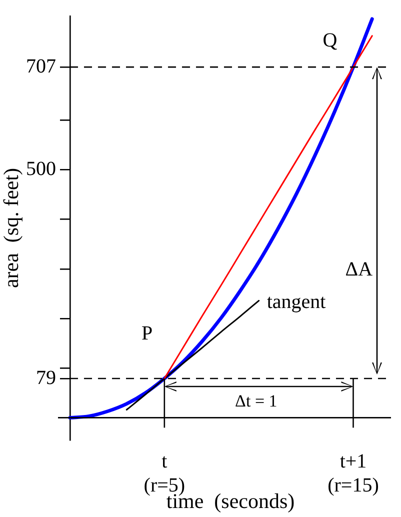 Image resolution: width=401 pixels, height=517 pixels. I want to click on series-label: tangent, so click(296, 301).